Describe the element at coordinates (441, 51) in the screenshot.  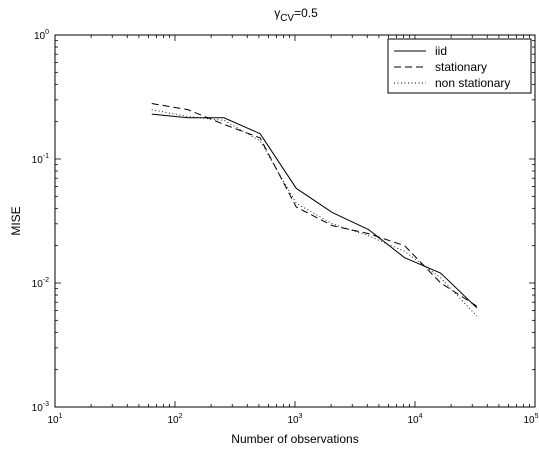
I see `legend-label: iid` at that location.